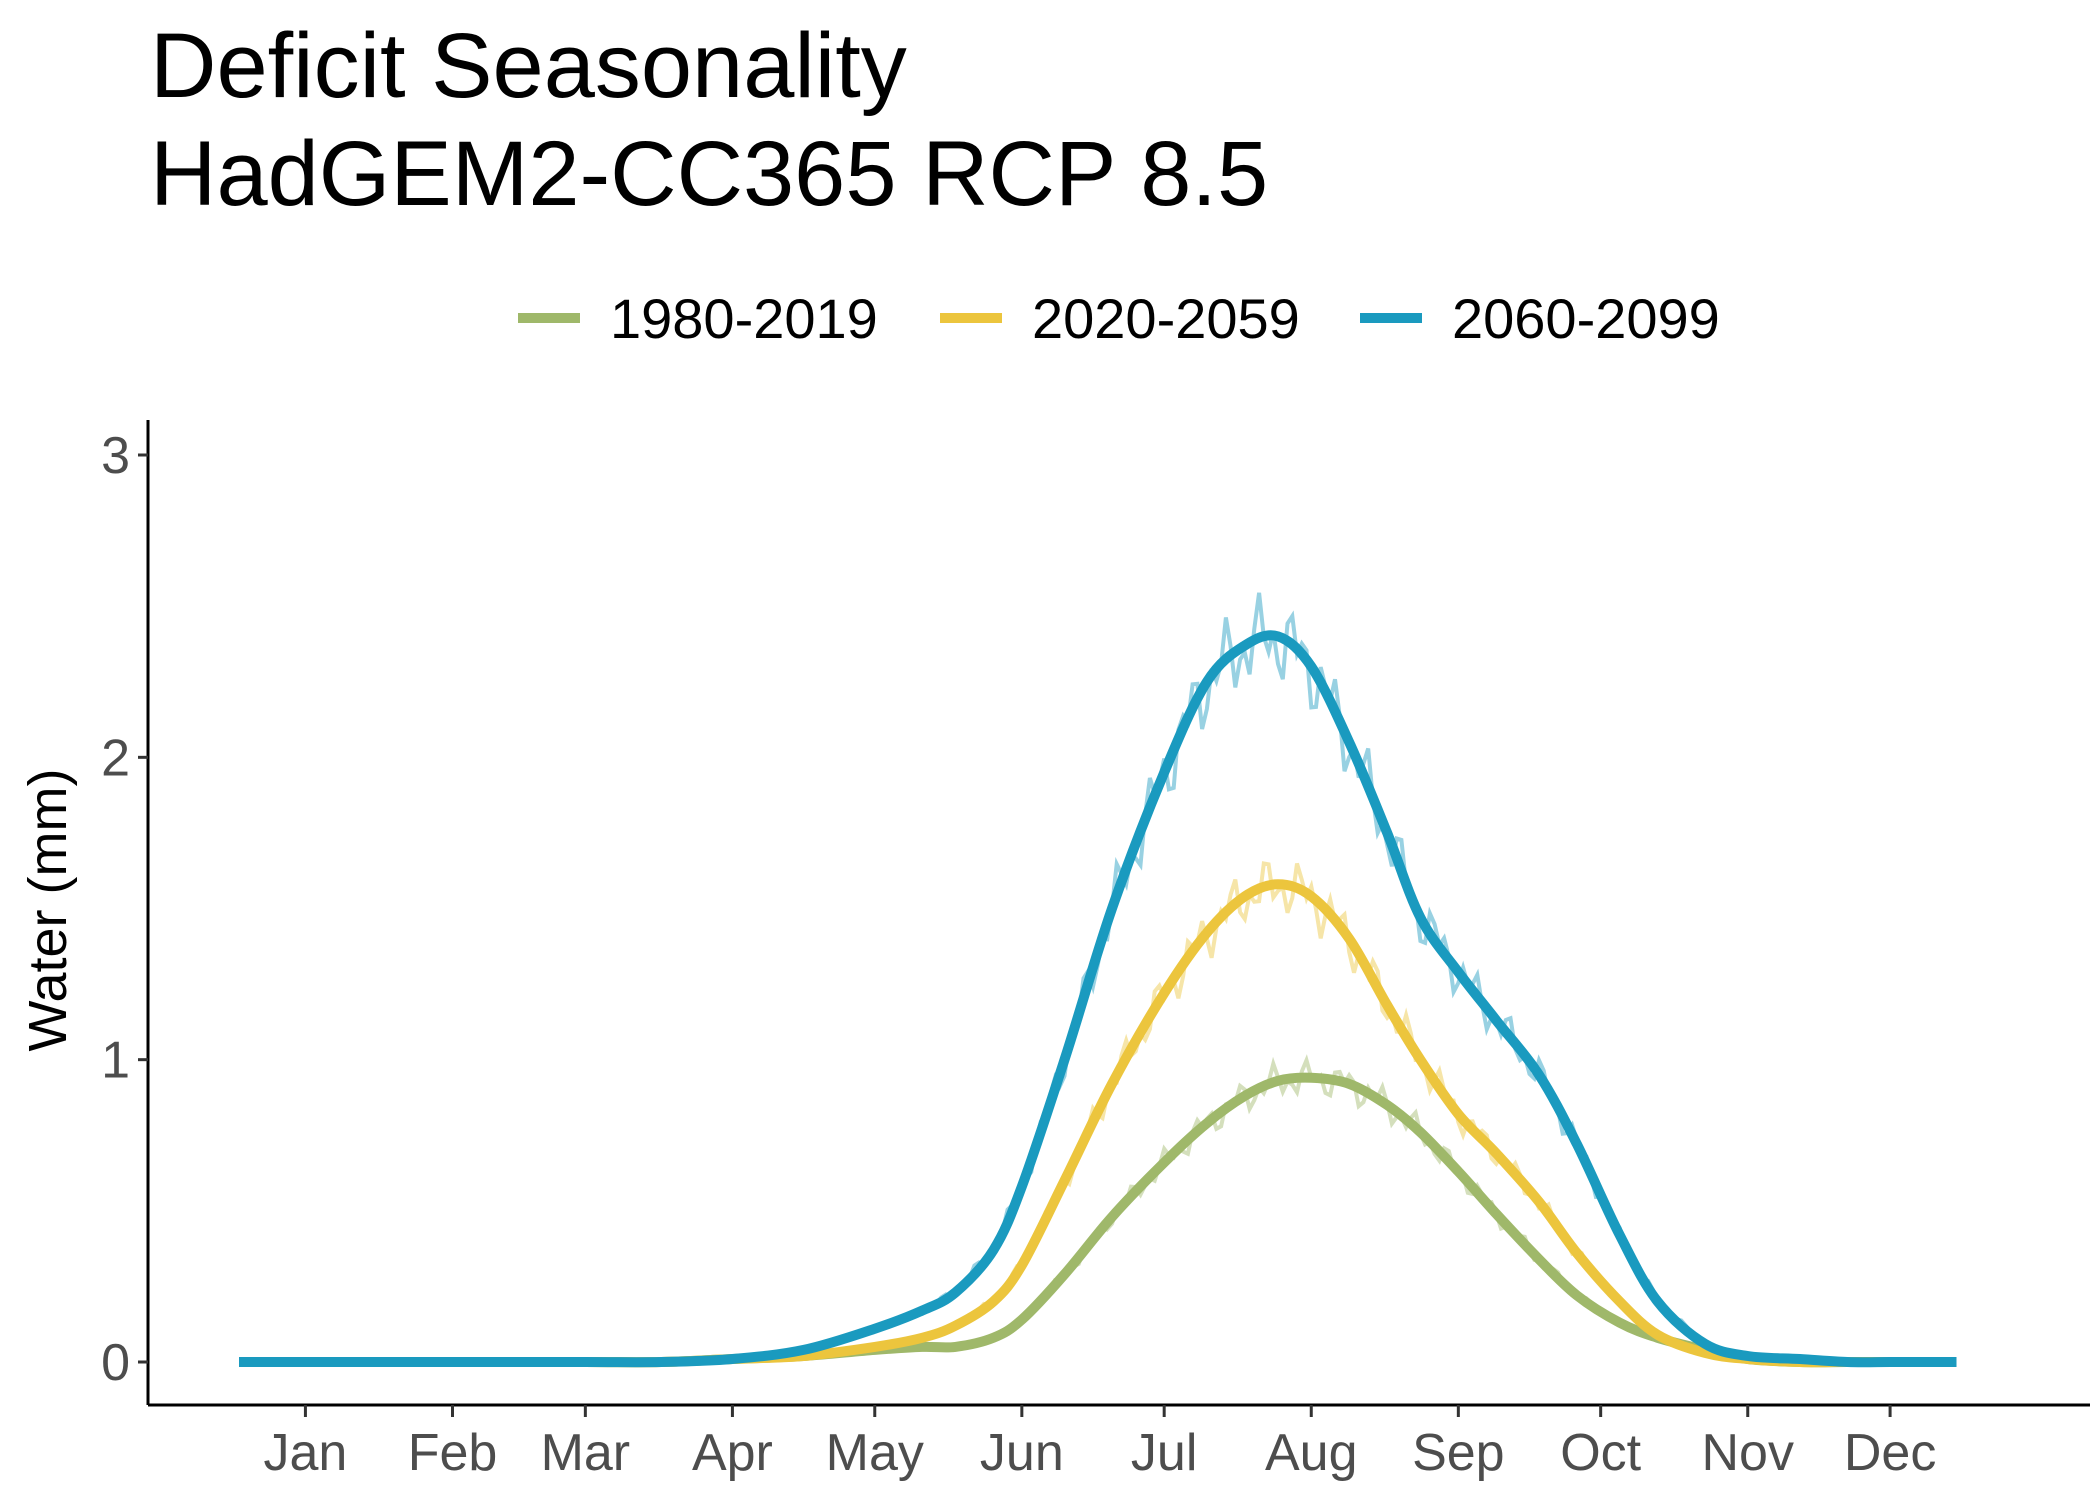 This screenshot has height=1499, width=2100. I want to click on y-tick-label: 0, so click(115, 1363).